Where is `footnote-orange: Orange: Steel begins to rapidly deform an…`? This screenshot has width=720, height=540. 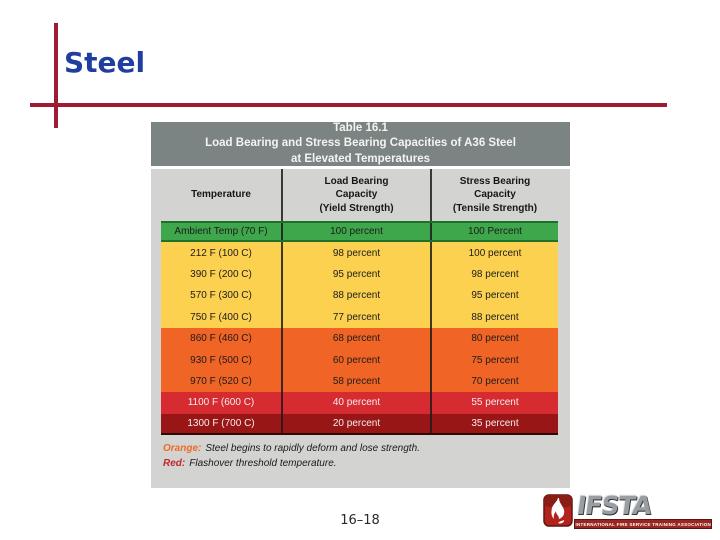
footnote-orange: Orange: Steel begins to rapidly deform an… is located at coordinates (360, 449).